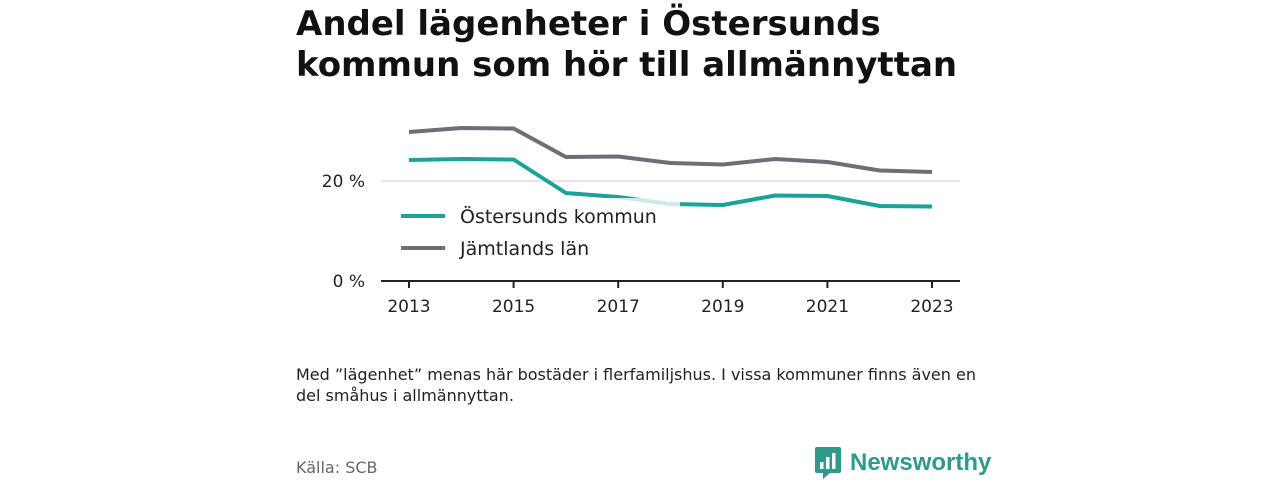 Image resolution: width=1280 pixels, height=480 pixels. What do you see at coordinates (558, 216) in the screenshot?
I see `legend-label: Östersunds kommun` at bounding box center [558, 216].